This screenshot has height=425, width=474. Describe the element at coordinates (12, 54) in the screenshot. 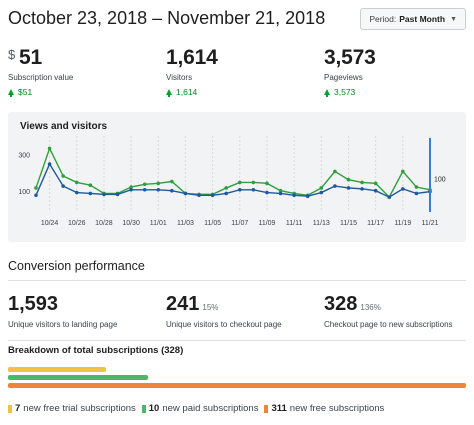

I see `currency-symbol: $` at that location.